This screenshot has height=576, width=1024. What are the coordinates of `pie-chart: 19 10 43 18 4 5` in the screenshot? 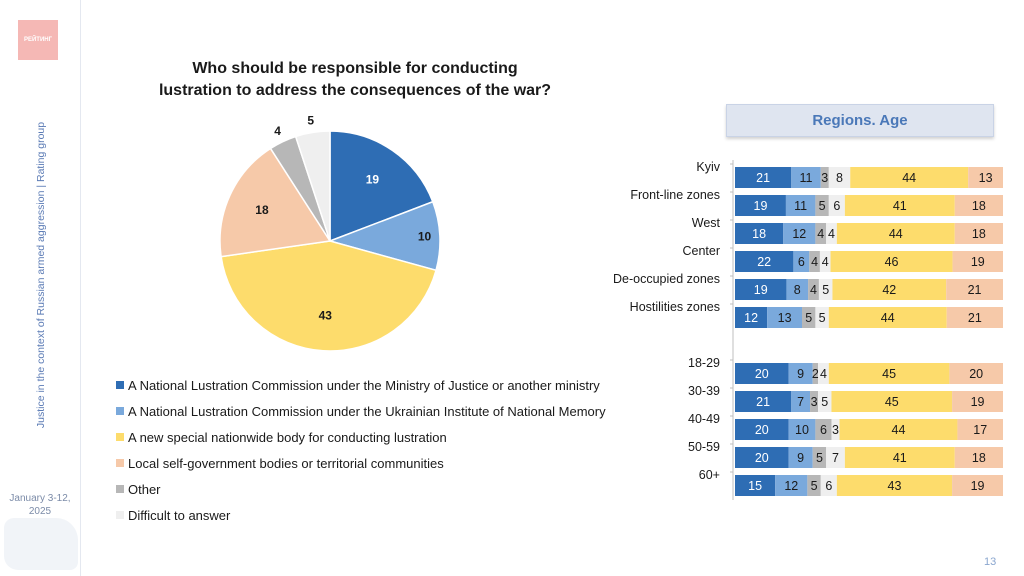 It's located at (330, 233).